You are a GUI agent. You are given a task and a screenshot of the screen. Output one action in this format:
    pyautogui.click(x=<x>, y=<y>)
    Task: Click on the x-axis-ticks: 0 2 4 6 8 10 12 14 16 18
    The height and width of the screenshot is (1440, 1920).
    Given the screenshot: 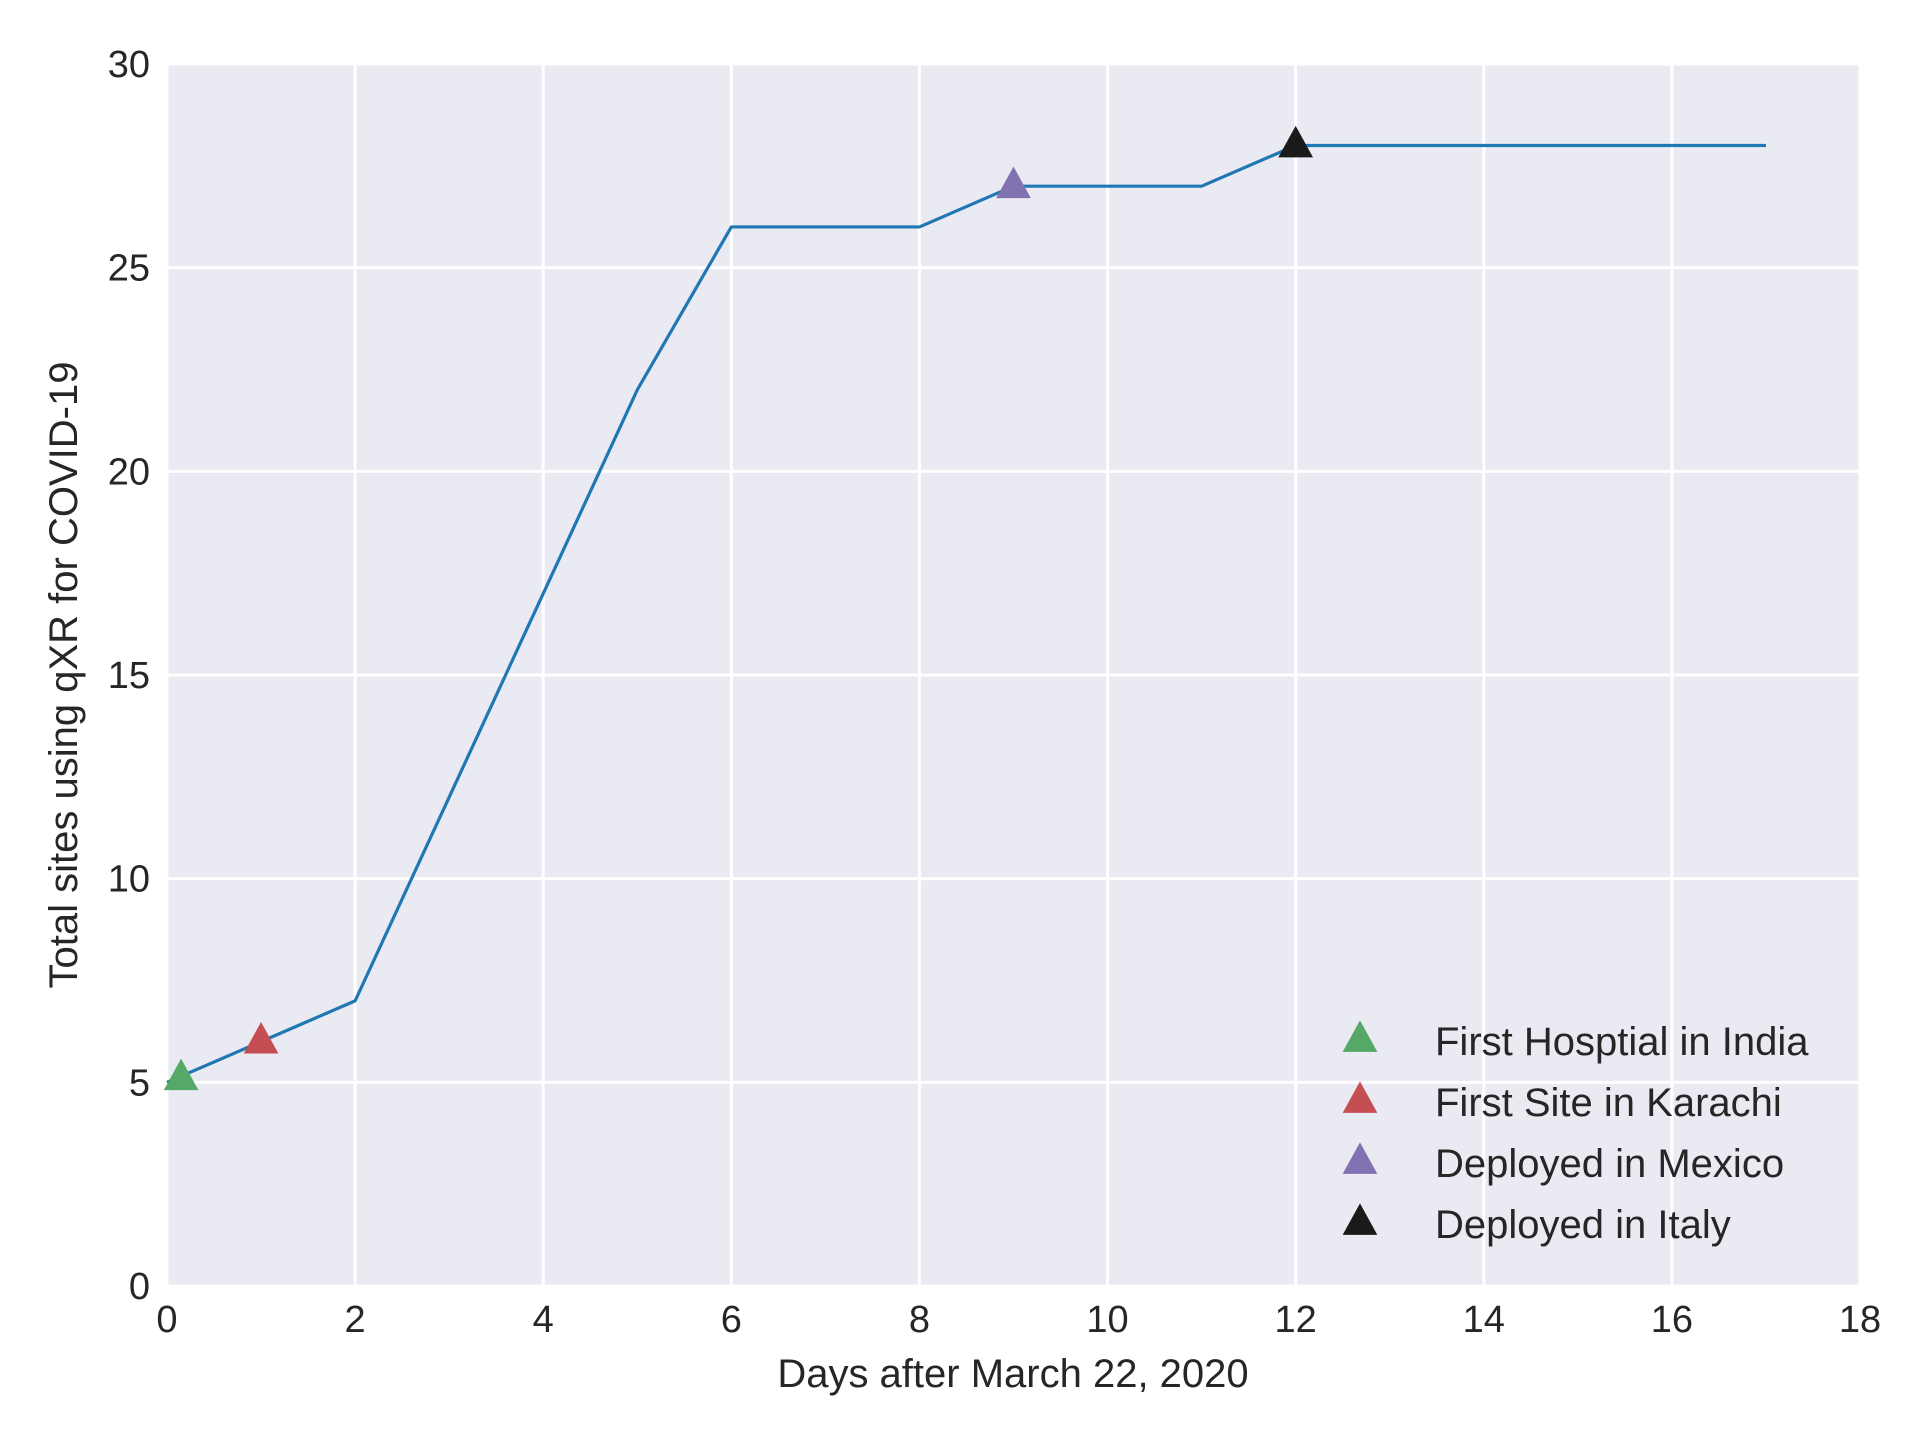 What is the action you would take?
    pyautogui.click(x=1018, y=1320)
    